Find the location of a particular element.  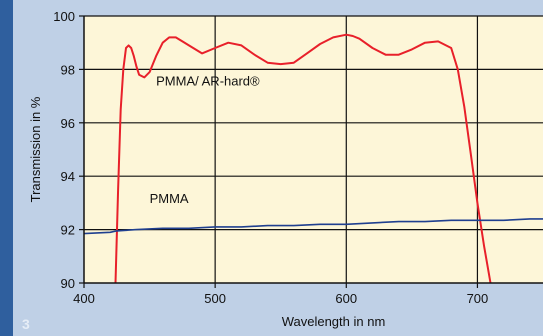

x-tick-label: 400 is located at coordinates (84, 298).